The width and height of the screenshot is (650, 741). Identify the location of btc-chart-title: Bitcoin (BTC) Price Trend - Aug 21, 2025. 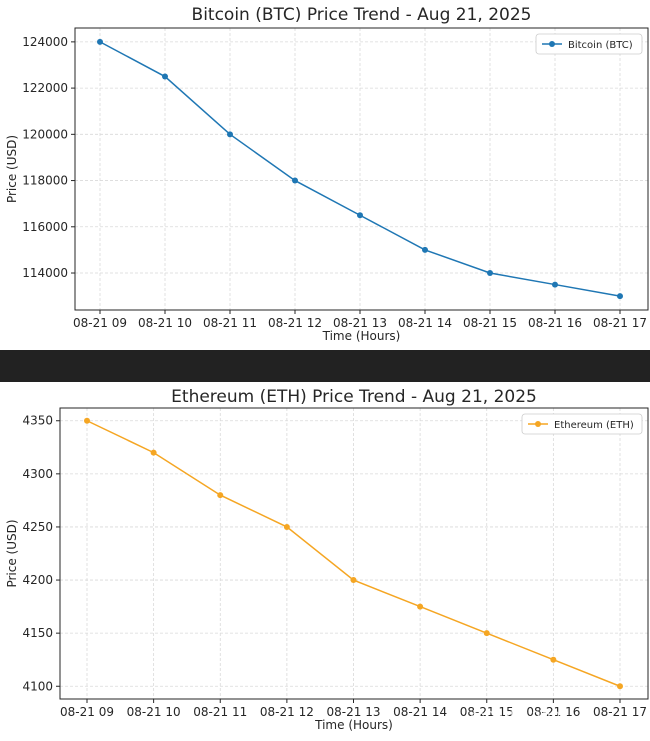
(362, 15).